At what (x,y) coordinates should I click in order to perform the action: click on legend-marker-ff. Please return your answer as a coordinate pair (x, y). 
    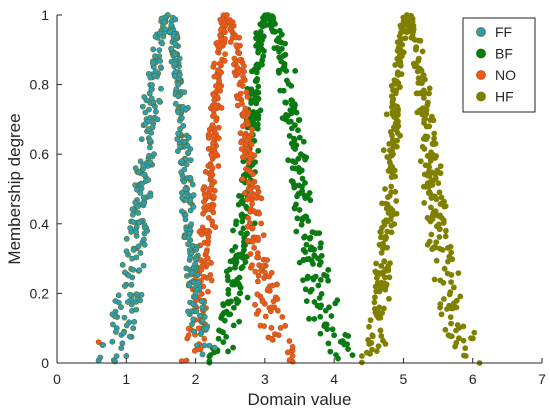
    Looking at the image, I should click on (481, 32).